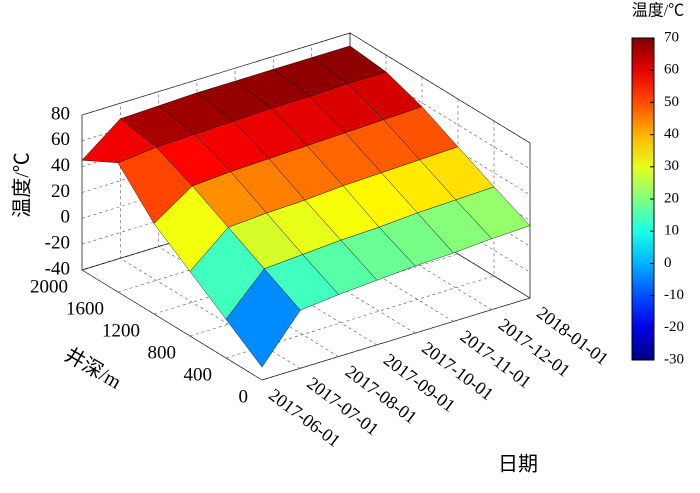 The image size is (700, 493). What do you see at coordinates (22, 185) in the screenshot?
I see `z-axis-label: 温度/℃` at bounding box center [22, 185].